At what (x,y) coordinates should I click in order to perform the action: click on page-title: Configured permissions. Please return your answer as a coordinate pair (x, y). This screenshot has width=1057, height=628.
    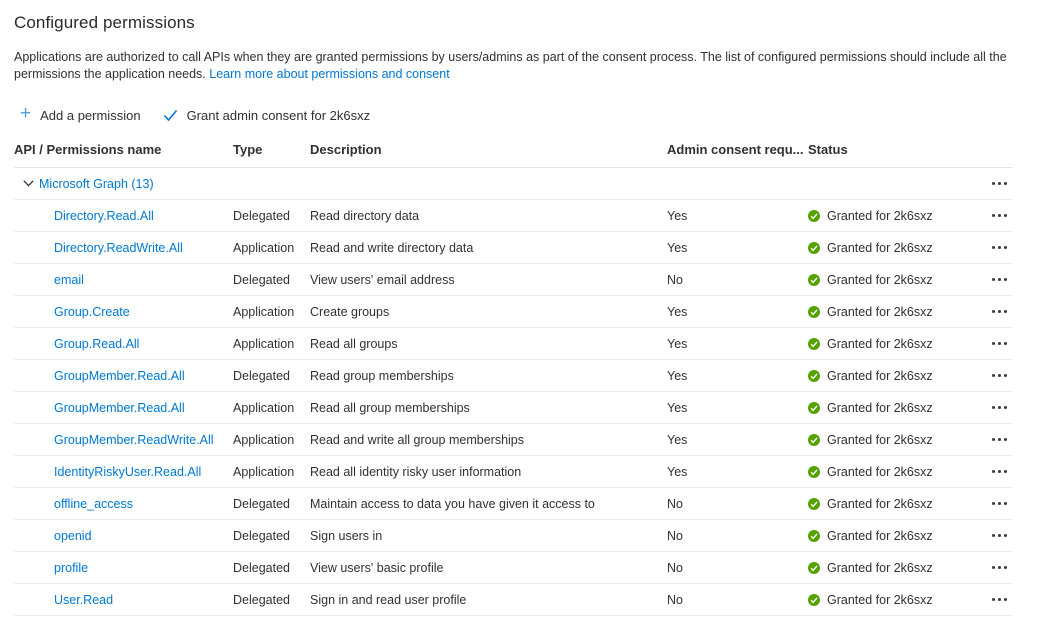
    Looking at the image, I should click on (104, 22).